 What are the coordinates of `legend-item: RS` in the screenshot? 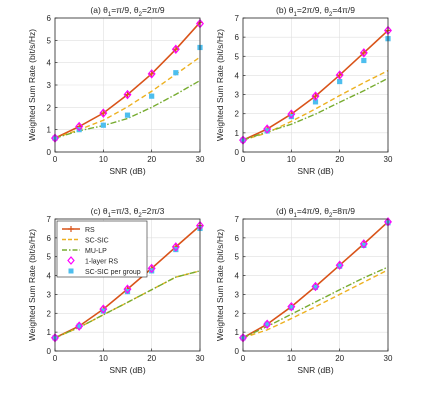 It's located at (78, 230).